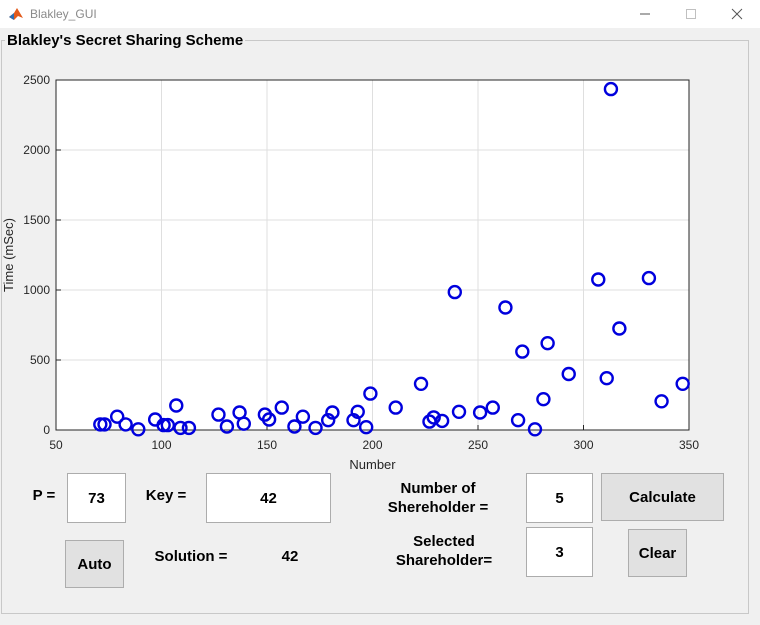 The height and width of the screenshot is (625, 760). I want to click on minimize-button, so click(645, 14).